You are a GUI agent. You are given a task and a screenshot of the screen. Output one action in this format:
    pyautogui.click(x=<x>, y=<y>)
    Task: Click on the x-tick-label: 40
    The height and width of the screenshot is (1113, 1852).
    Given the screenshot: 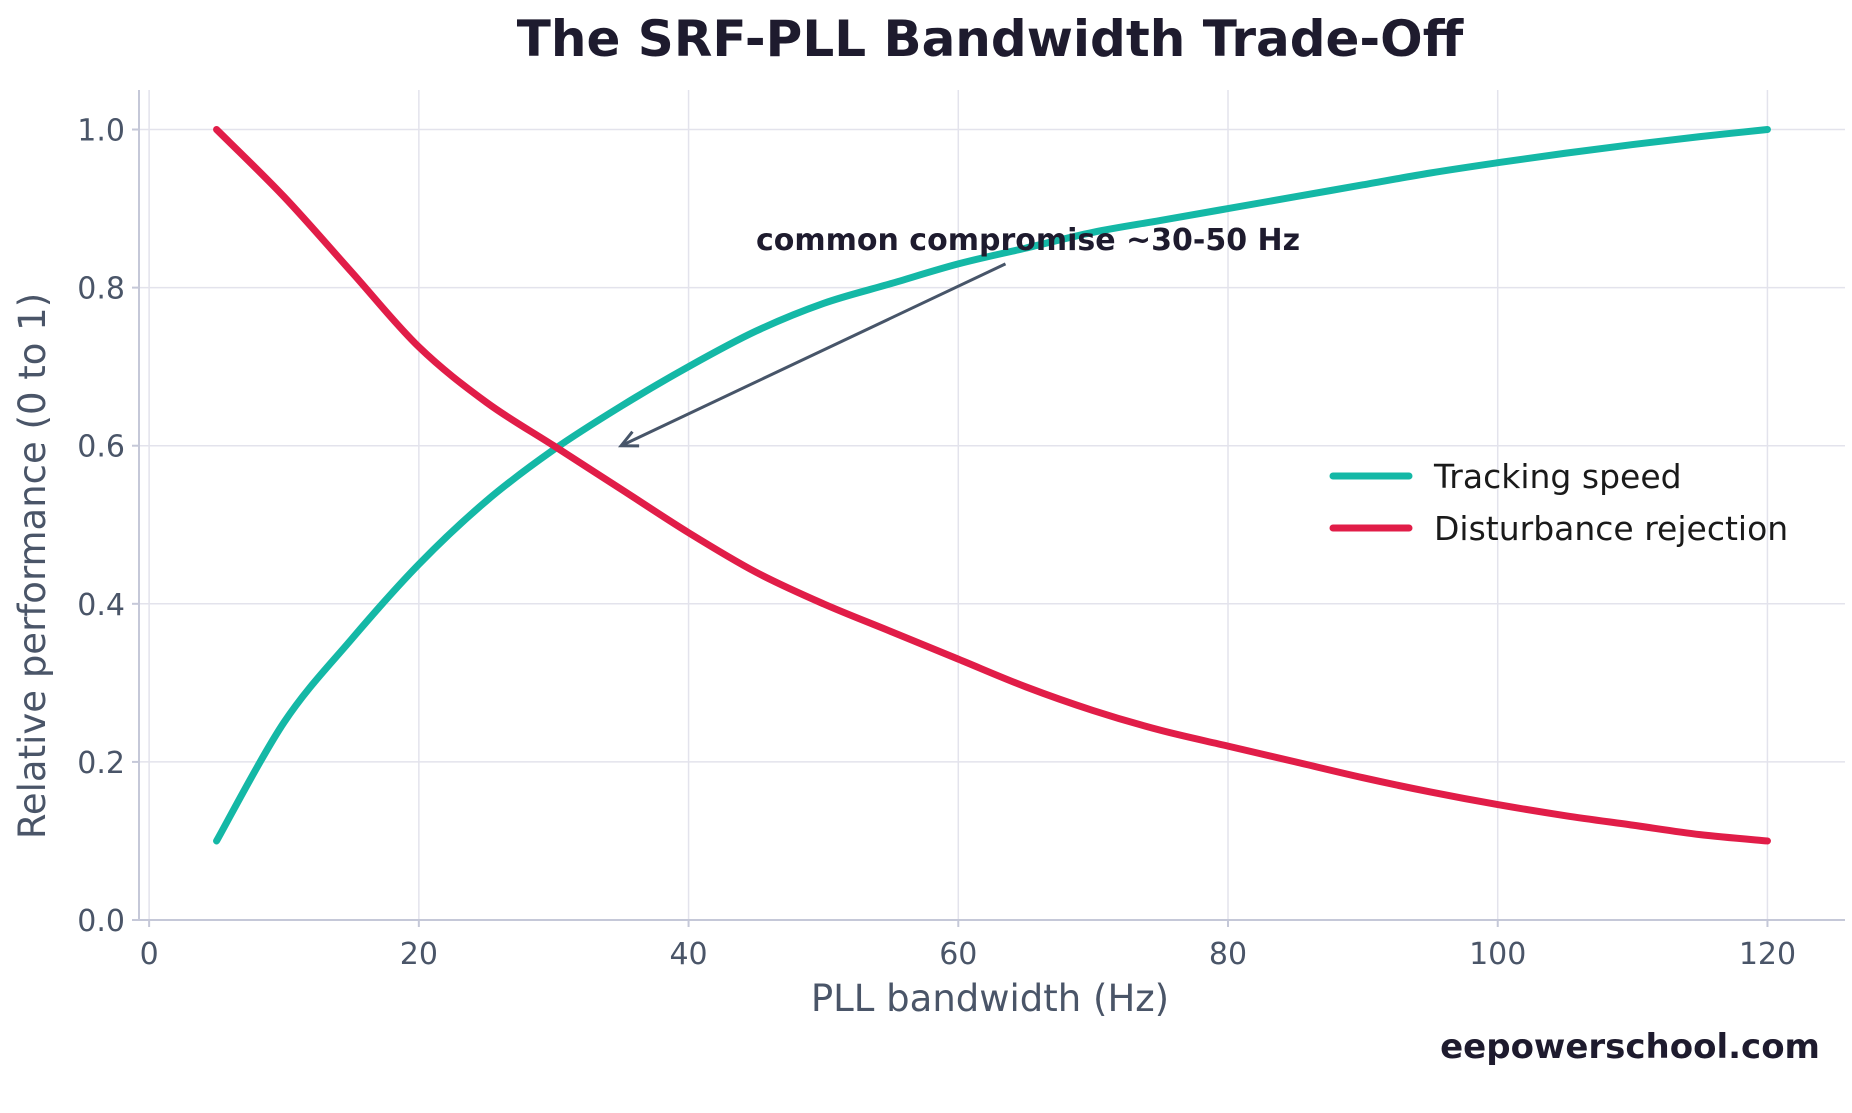 What is the action you would take?
    pyautogui.click(x=688, y=954)
    